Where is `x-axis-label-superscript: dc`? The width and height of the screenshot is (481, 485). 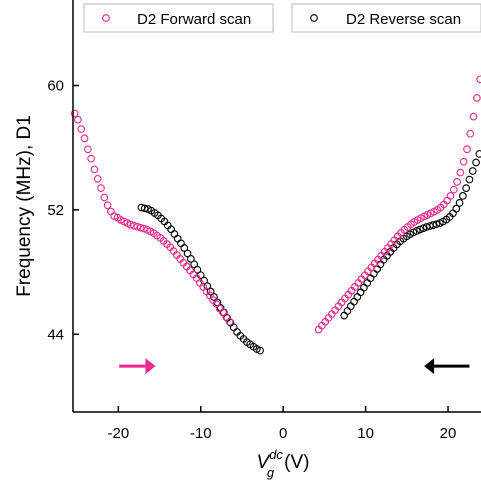
x-axis-label-superscript: dc is located at coordinates (276, 454).